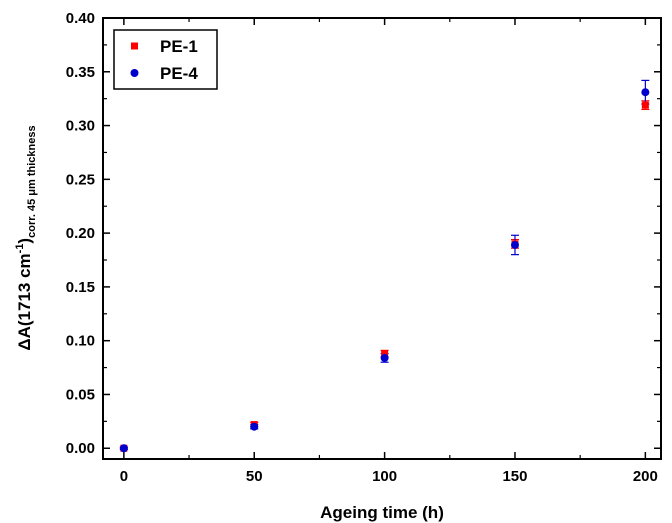  What do you see at coordinates (80, 394) in the screenshot?
I see `y-tick-label: 0.05` at bounding box center [80, 394].